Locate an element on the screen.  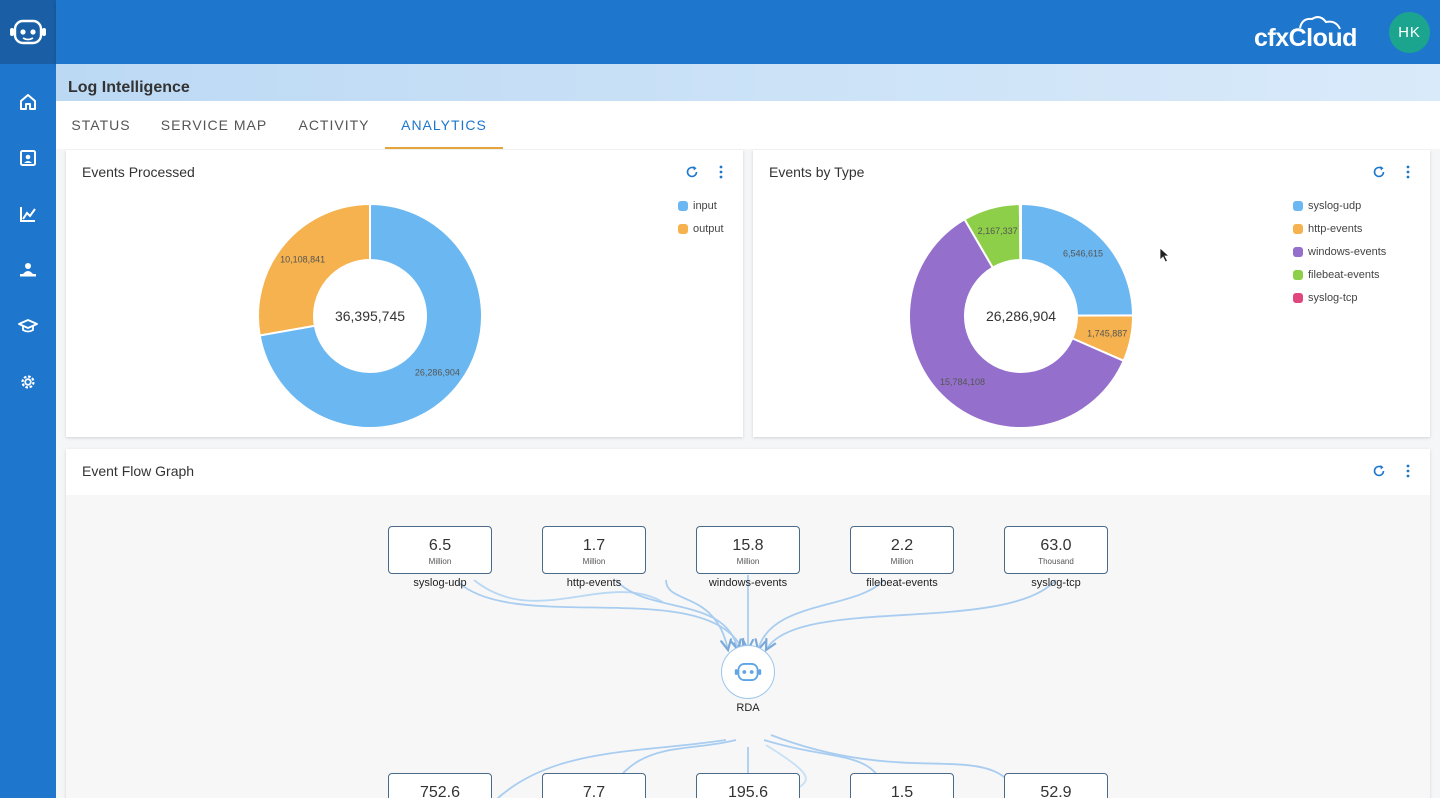
sidebar-item-settings is located at coordinates (28, 382).